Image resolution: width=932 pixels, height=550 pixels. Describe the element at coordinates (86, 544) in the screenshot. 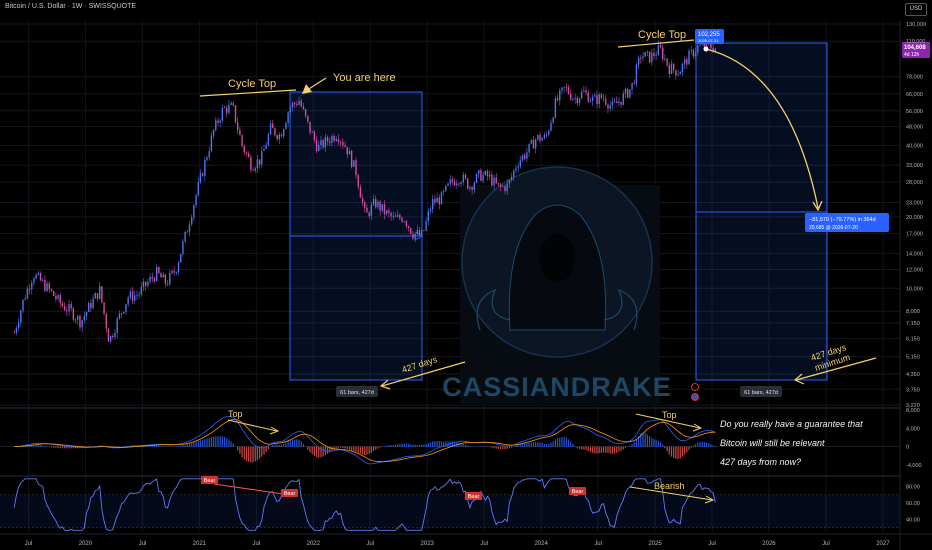

I see `time-tick-label: 2020` at that location.